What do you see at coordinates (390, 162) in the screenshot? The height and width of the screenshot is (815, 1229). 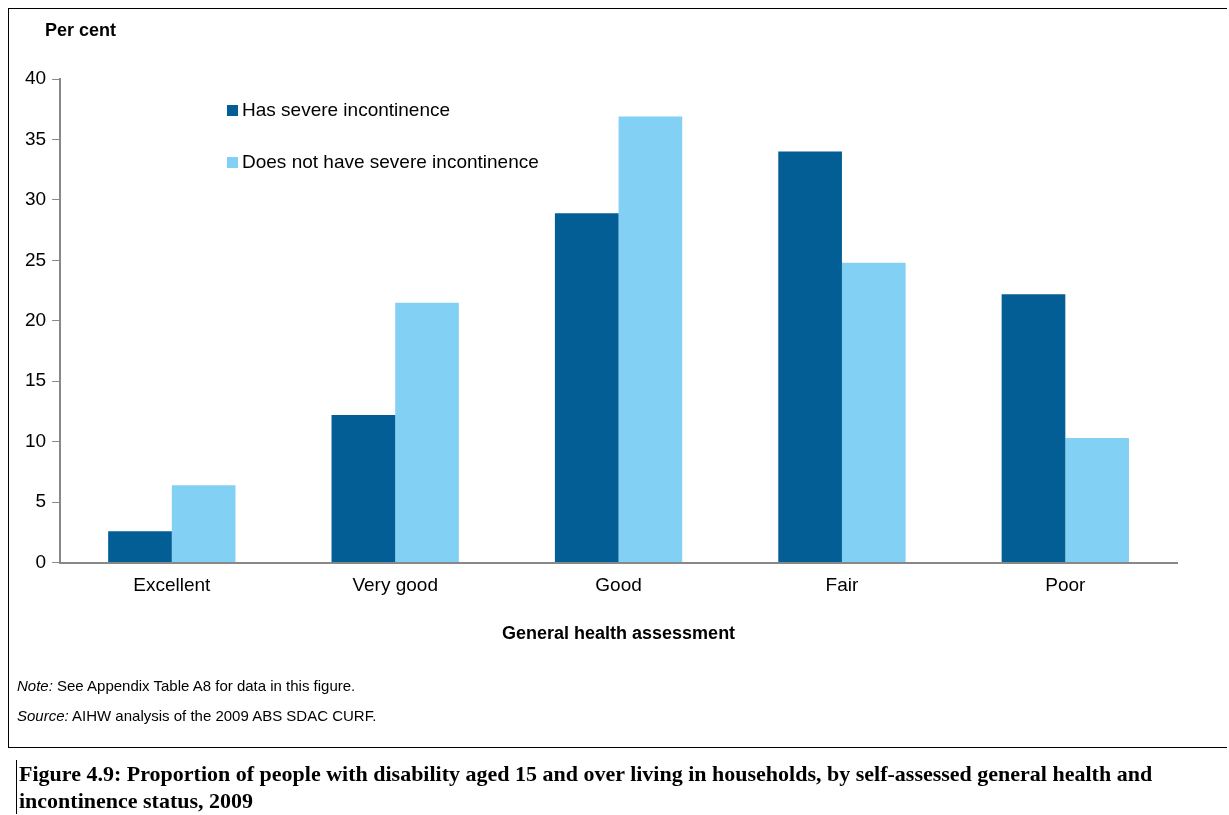 I see `legend-label: Does not have severe incontinence` at bounding box center [390, 162].